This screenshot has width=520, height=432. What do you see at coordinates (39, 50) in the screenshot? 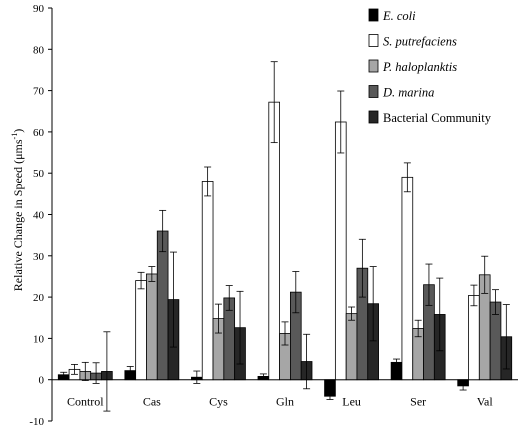
I see `y-tick-label: 80` at bounding box center [39, 50].